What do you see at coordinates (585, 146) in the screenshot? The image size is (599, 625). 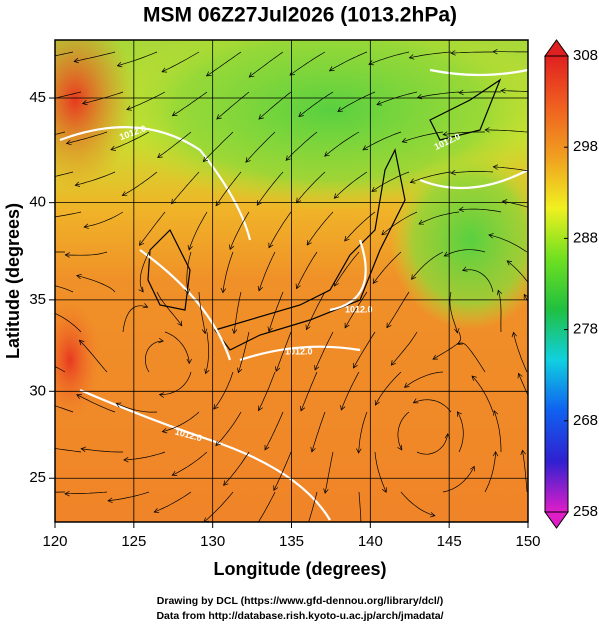 I see `colorbar-tick-label: 298` at bounding box center [585, 146].